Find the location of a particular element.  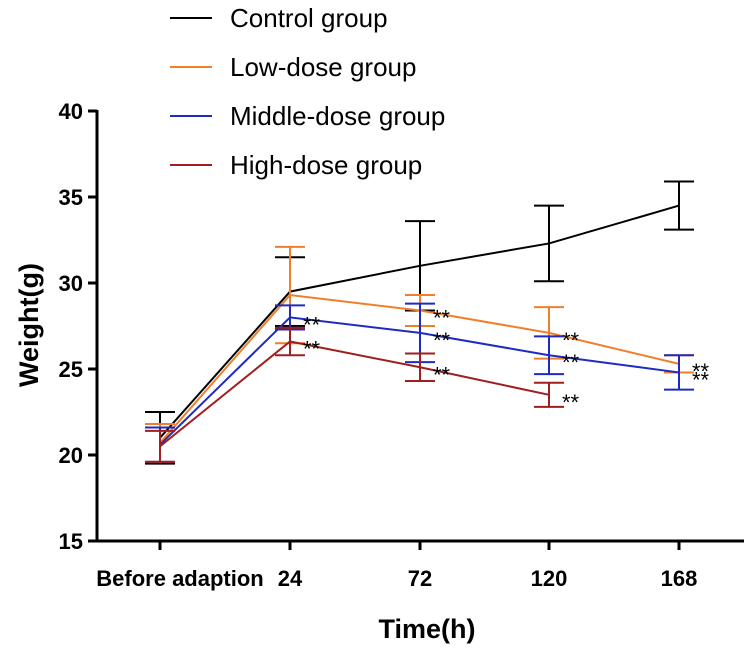

y-ticks: 15 20 25 30 35 40 is located at coordinates (78, 326).